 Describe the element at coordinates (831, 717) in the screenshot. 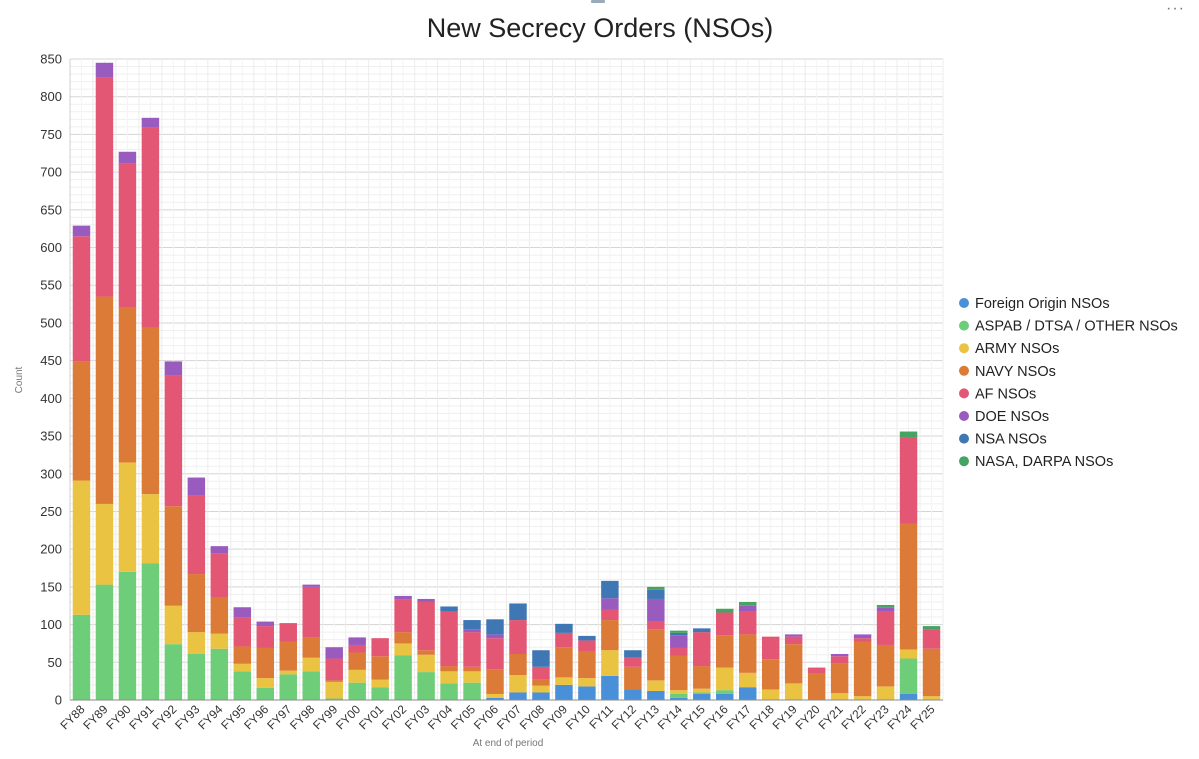

I see `x-tick-label: FY21` at that location.